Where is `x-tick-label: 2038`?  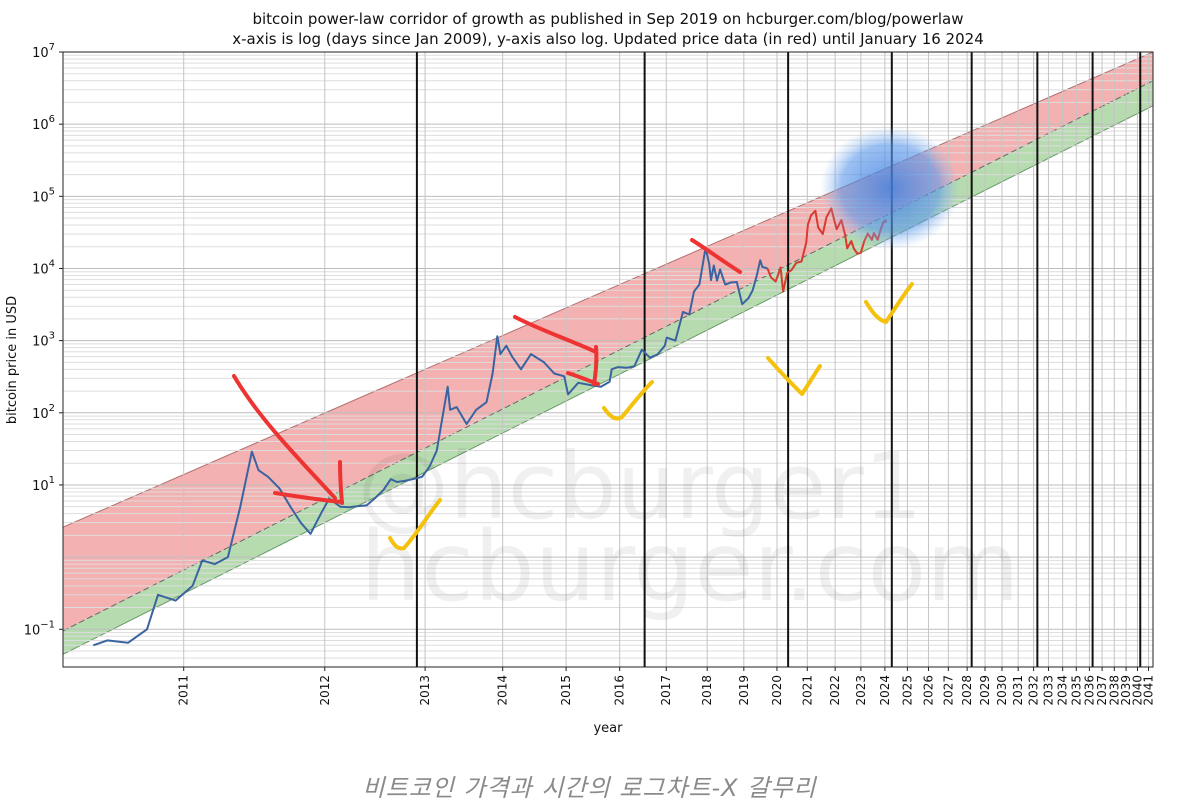 x-tick-label: 2038 is located at coordinates (1114, 690).